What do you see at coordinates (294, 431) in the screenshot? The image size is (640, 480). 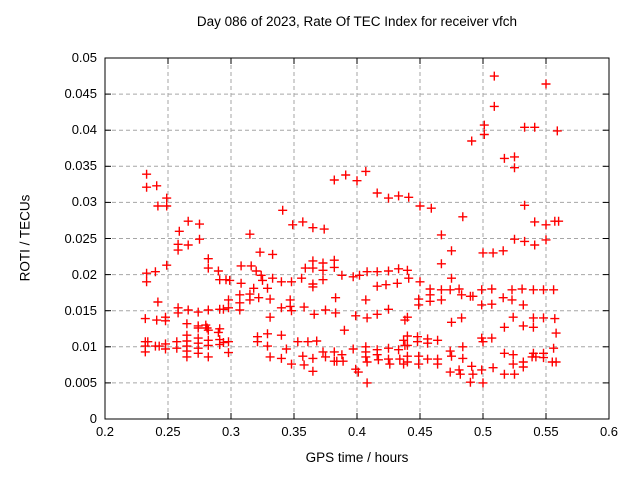 I see `x-tick-label: 0.35` at bounding box center [294, 431].